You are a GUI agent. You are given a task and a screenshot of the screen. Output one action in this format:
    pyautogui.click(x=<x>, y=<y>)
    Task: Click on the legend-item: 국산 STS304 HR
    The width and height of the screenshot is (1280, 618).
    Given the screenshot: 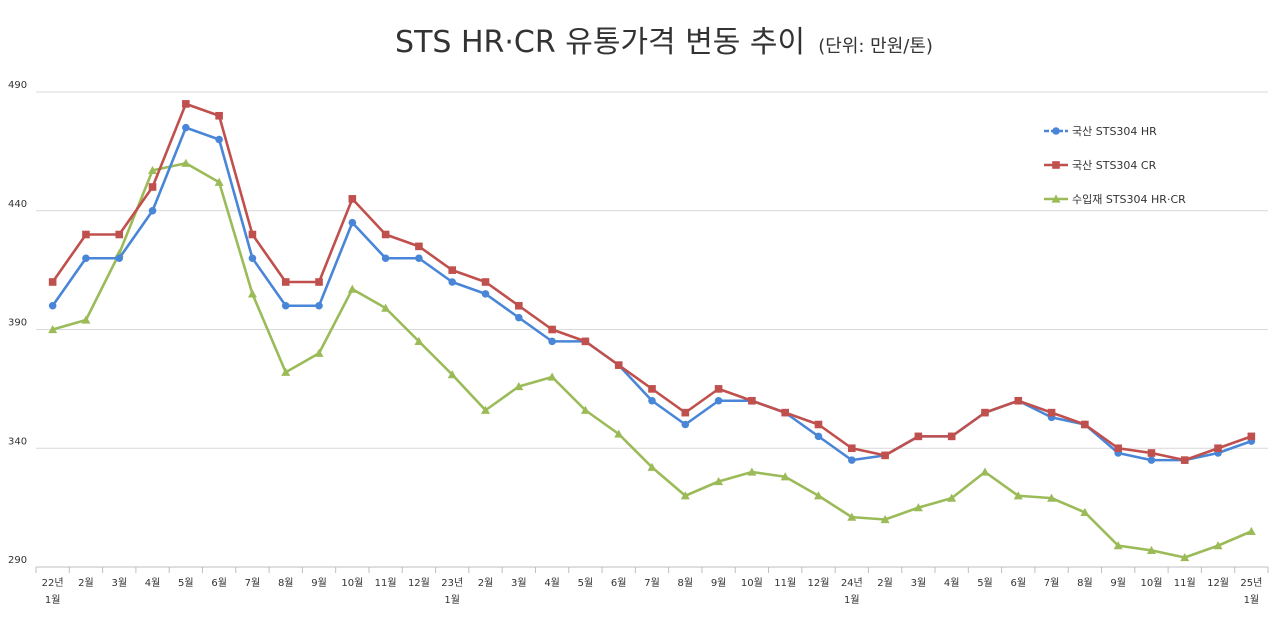 What is the action you would take?
    pyautogui.click(x=1100, y=131)
    